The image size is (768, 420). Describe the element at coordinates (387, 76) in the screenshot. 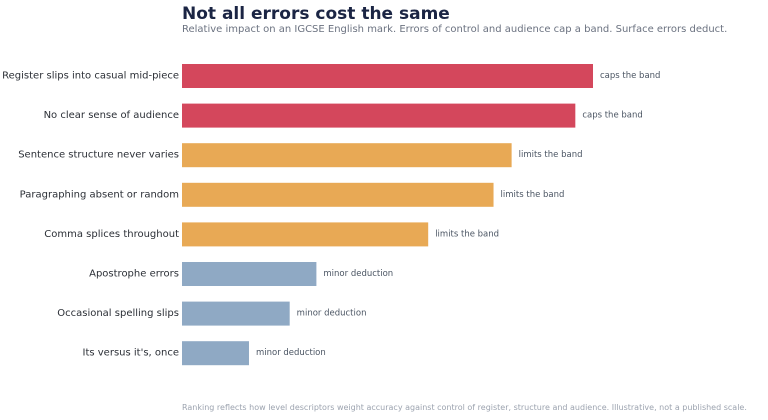

I see `bar-register-slips-into-casual-mid-piece` at that location.